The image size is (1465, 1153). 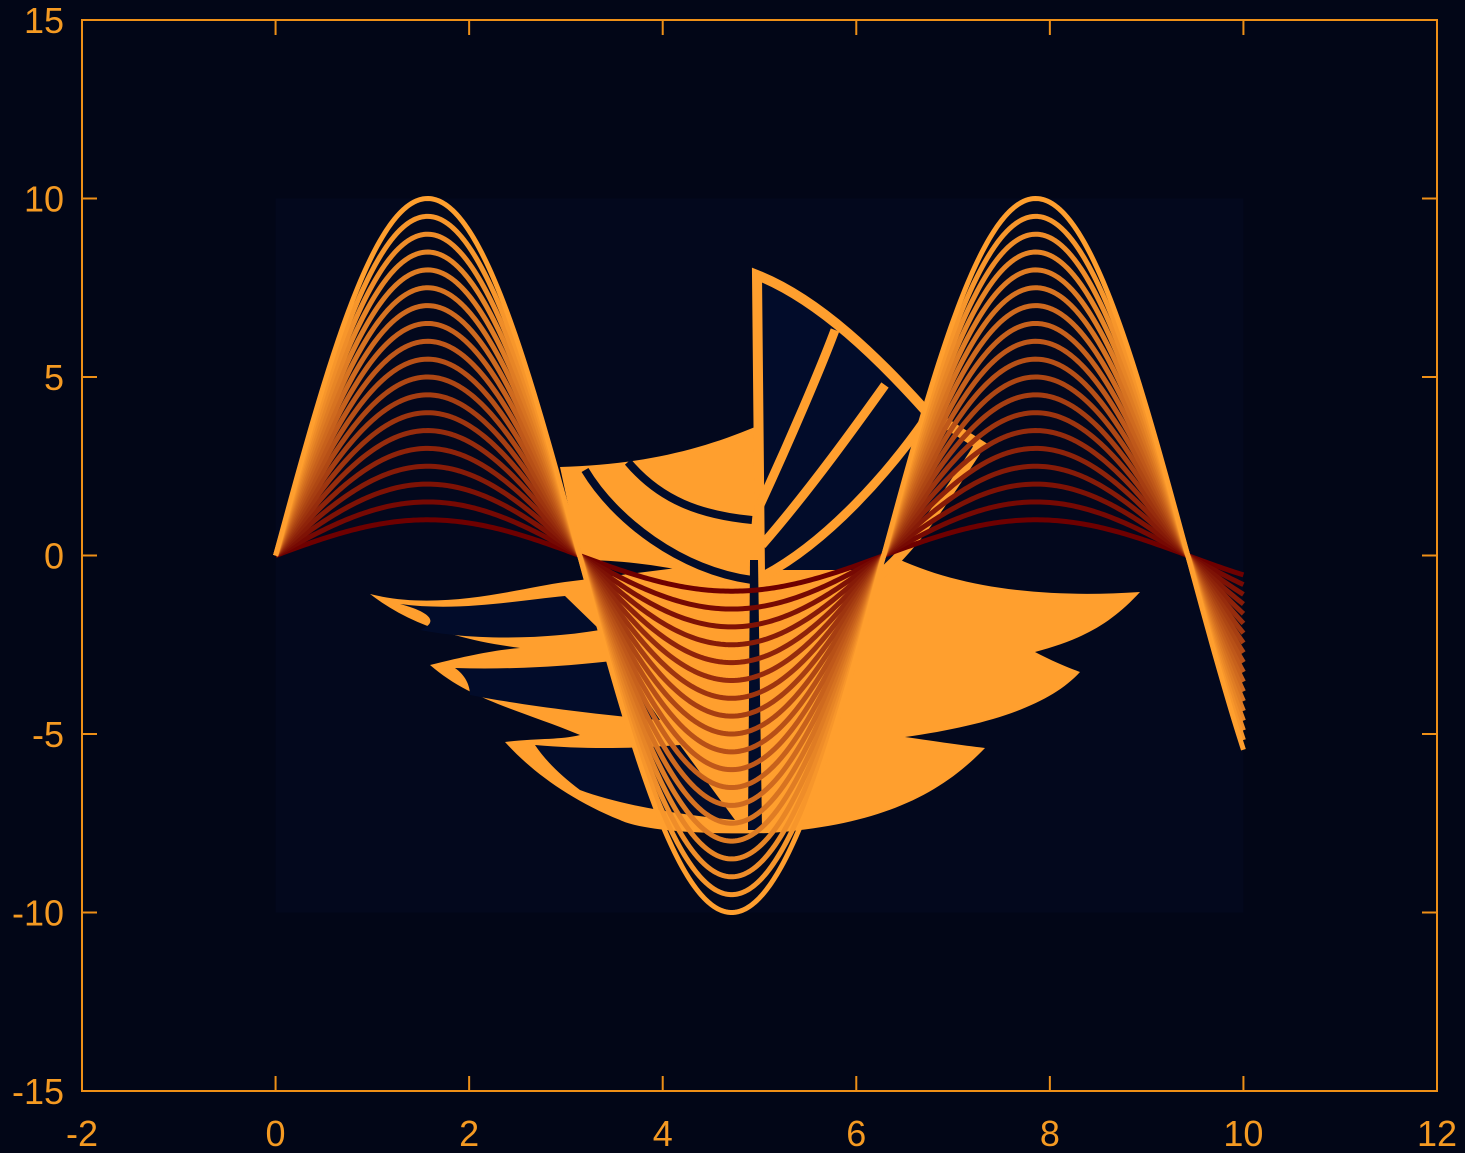 What do you see at coordinates (82, 1133) in the screenshot?
I see `x-tick-label: -2` at bounding box center [82, 1133].